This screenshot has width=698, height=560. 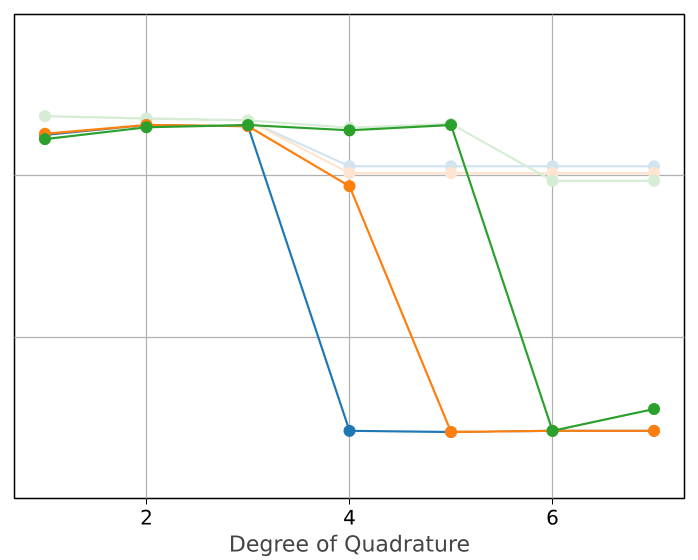 I want to click on x-axis-title: Degree of Quadrature, so click(x=349, y=545).